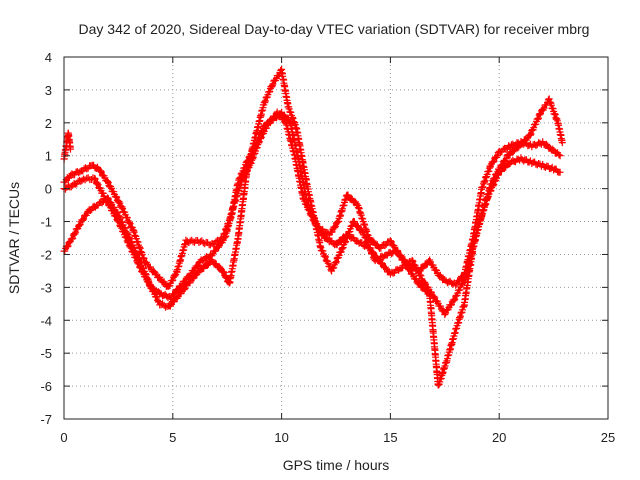 This screenshot has height=480, width=640. What do you see at coordinates (499, 437) in the screenshot?
I see `x-tick-label: 20` at bounding box center [499, 437].